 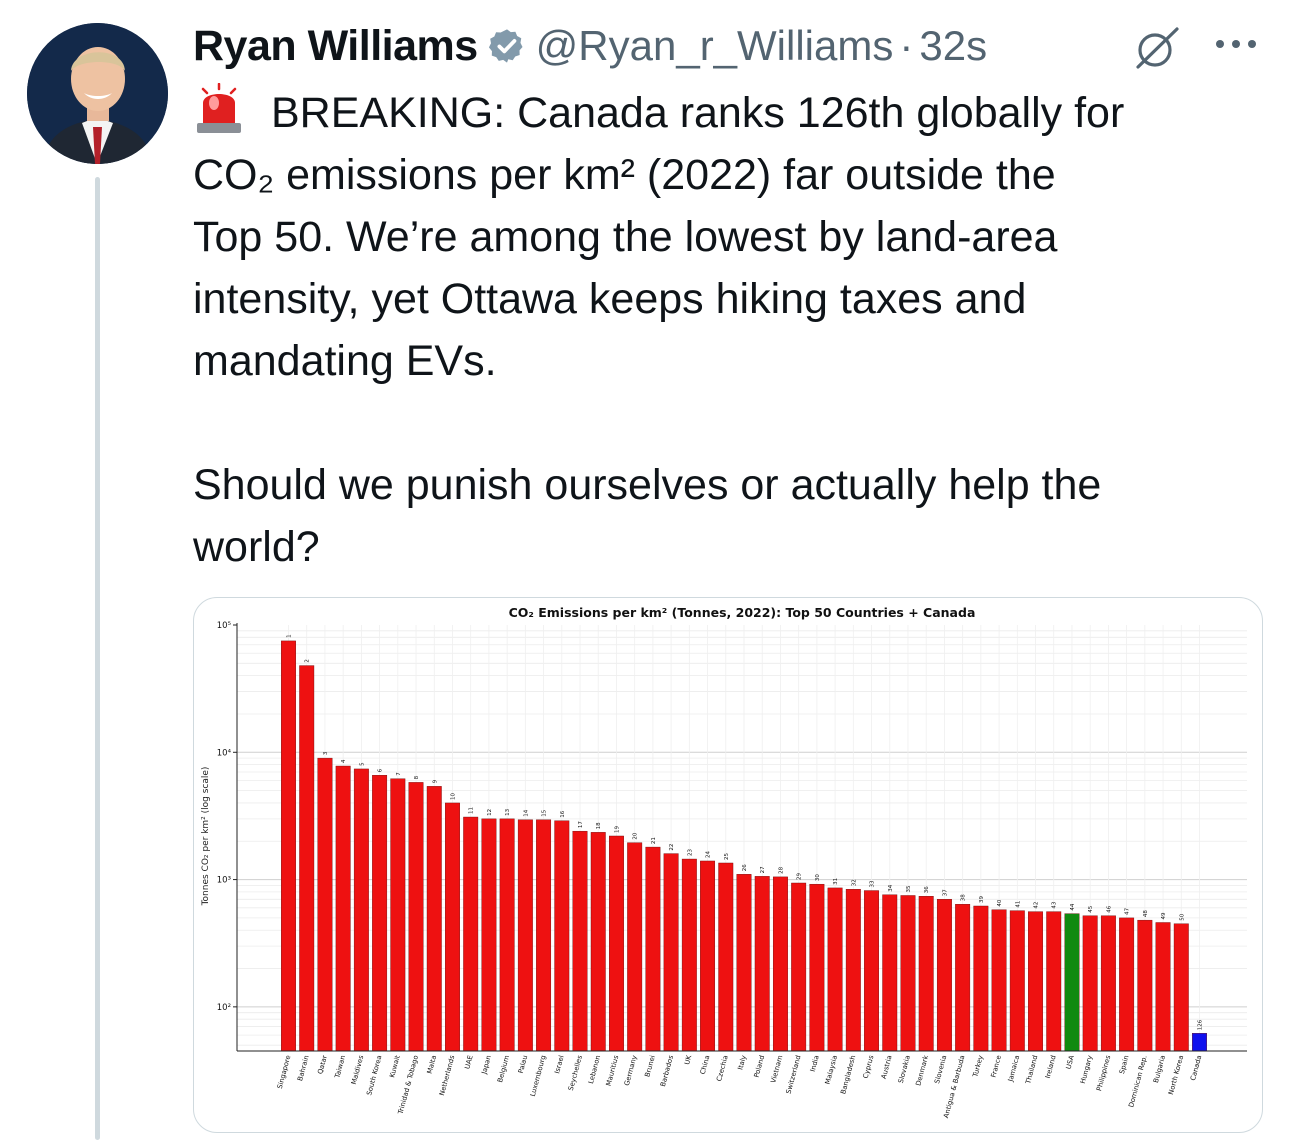 What do you see at coordinates (1157, 48) in the screenshot?
I see `grok-icon` at bounding box center [1157, 48].